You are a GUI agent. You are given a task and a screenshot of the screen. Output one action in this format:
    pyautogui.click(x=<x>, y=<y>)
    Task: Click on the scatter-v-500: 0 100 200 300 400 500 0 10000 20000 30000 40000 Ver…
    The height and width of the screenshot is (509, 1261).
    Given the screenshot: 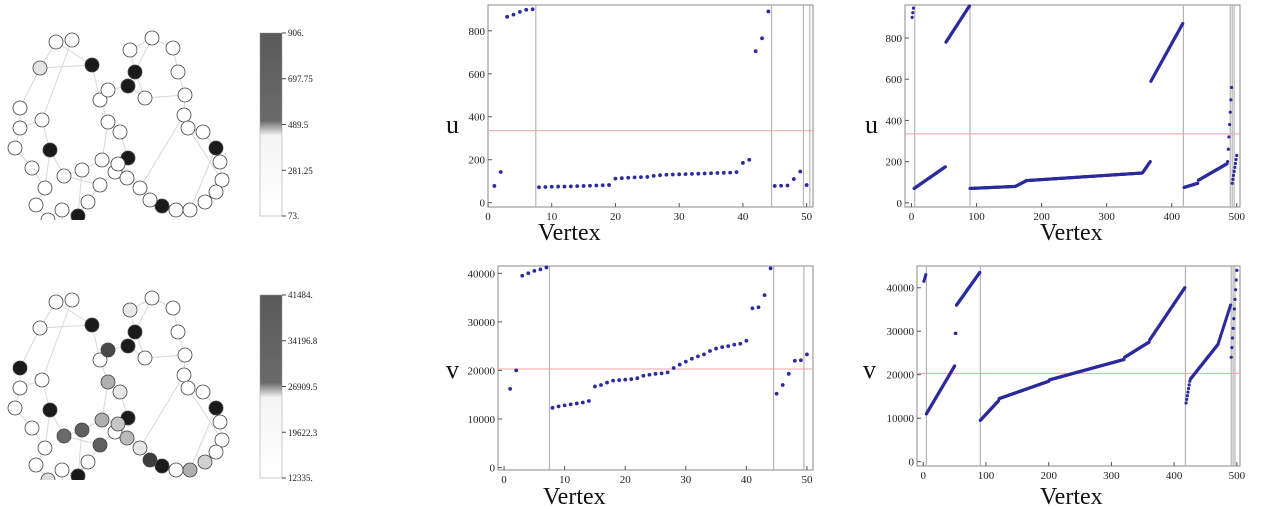 What is the action you would take?
    pyautogui.click(x=1054, y=386)
    